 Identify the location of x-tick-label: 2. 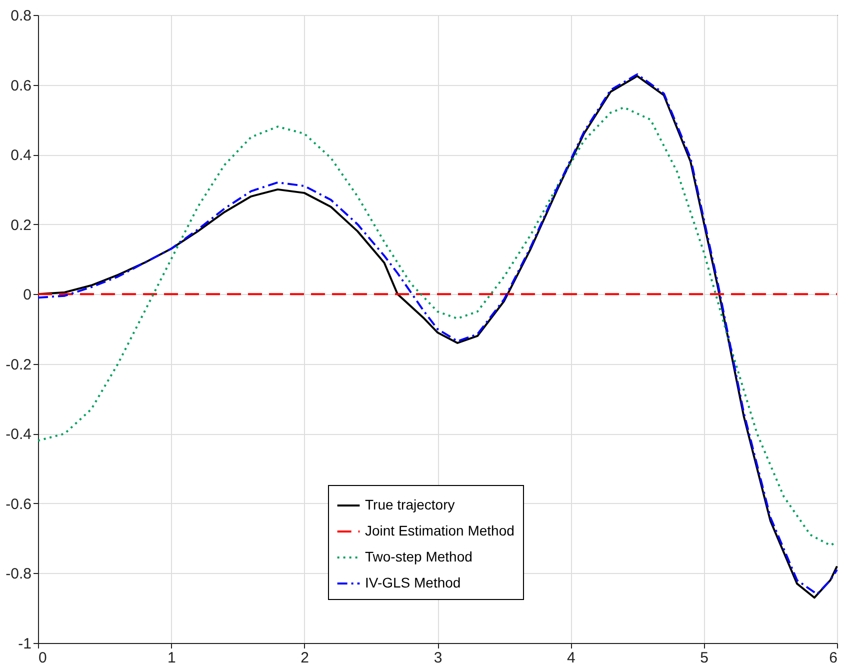
(305, 658).